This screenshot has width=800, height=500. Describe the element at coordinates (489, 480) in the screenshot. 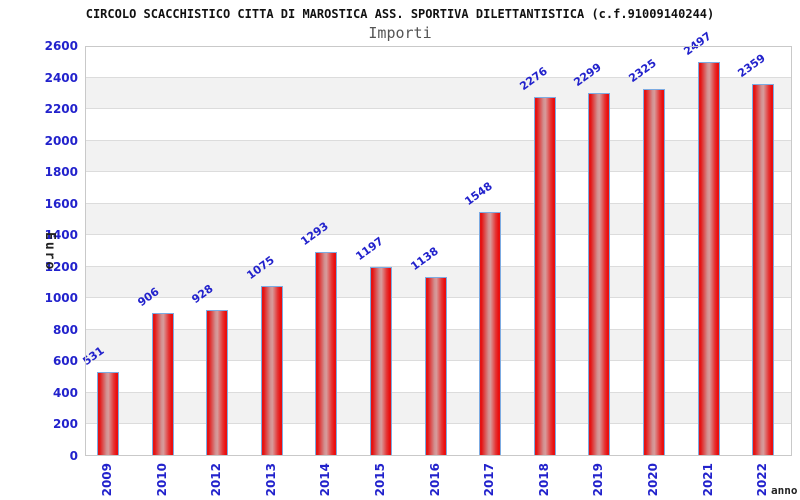

I see `x-tick-label-2017: 2017` at that location.